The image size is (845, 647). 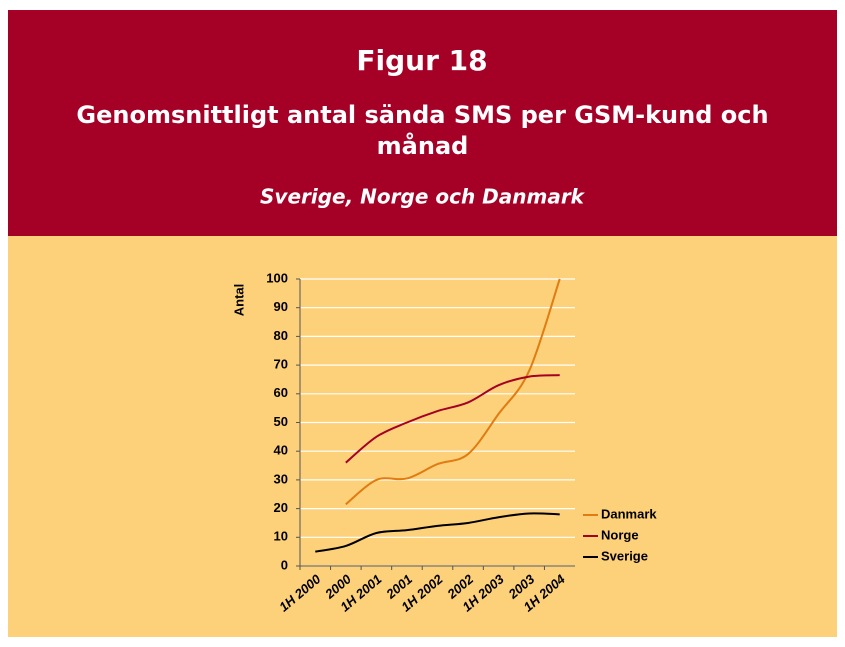 What do you see at coordinates (281, 392) in the screenshot?
I see `y-tick-label: 60` at bounding box center [281, 392].